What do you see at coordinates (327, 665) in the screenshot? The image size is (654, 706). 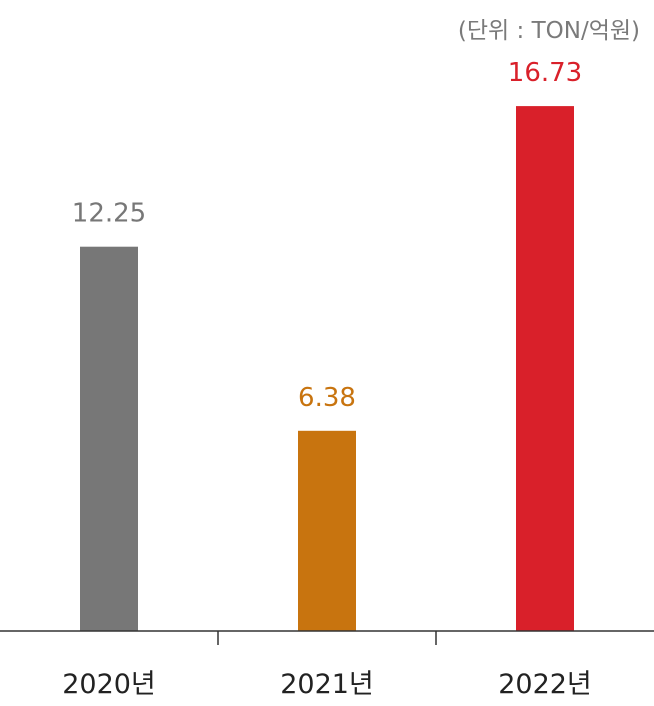 I see `x-axis: 2020년 2021년 2022년` at bounding box center [327, 665].